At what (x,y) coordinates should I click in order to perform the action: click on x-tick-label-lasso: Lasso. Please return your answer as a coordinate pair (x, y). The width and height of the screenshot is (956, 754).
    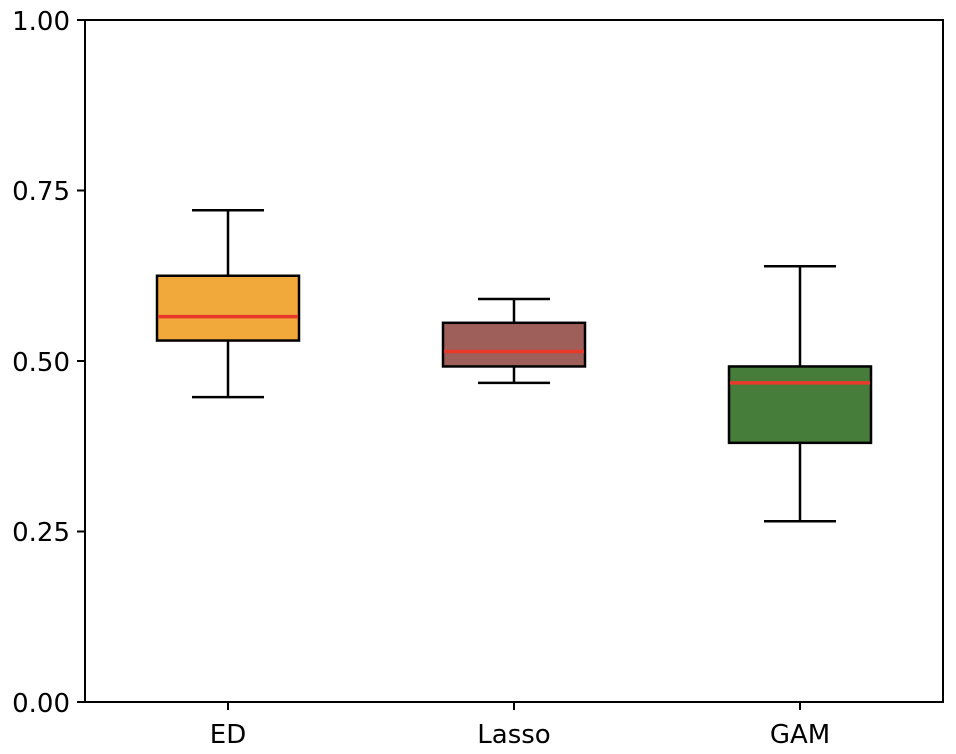
    Looking at the image, I should click on (513, 735).